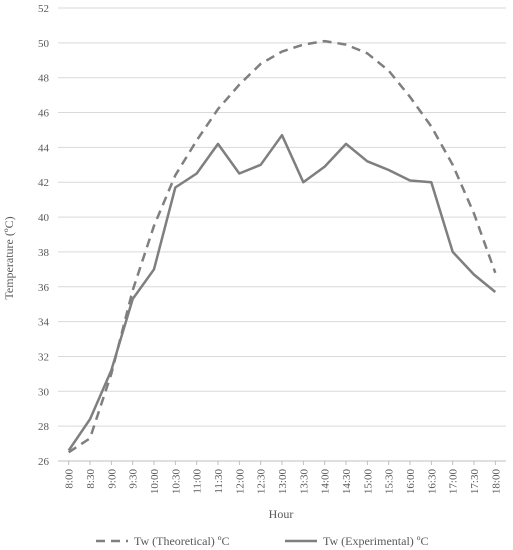 This screenshot has width=513, height=550. Describe the element at coordinates (44, 114) in the screenshot. I see `y-tick-label: 46` at that location.